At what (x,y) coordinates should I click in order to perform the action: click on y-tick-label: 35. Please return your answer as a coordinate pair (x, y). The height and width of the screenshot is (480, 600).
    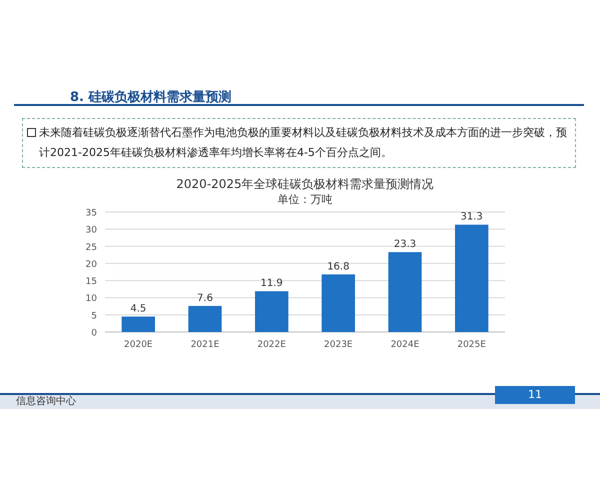
    Looking at the image, I should click on (91, 213).